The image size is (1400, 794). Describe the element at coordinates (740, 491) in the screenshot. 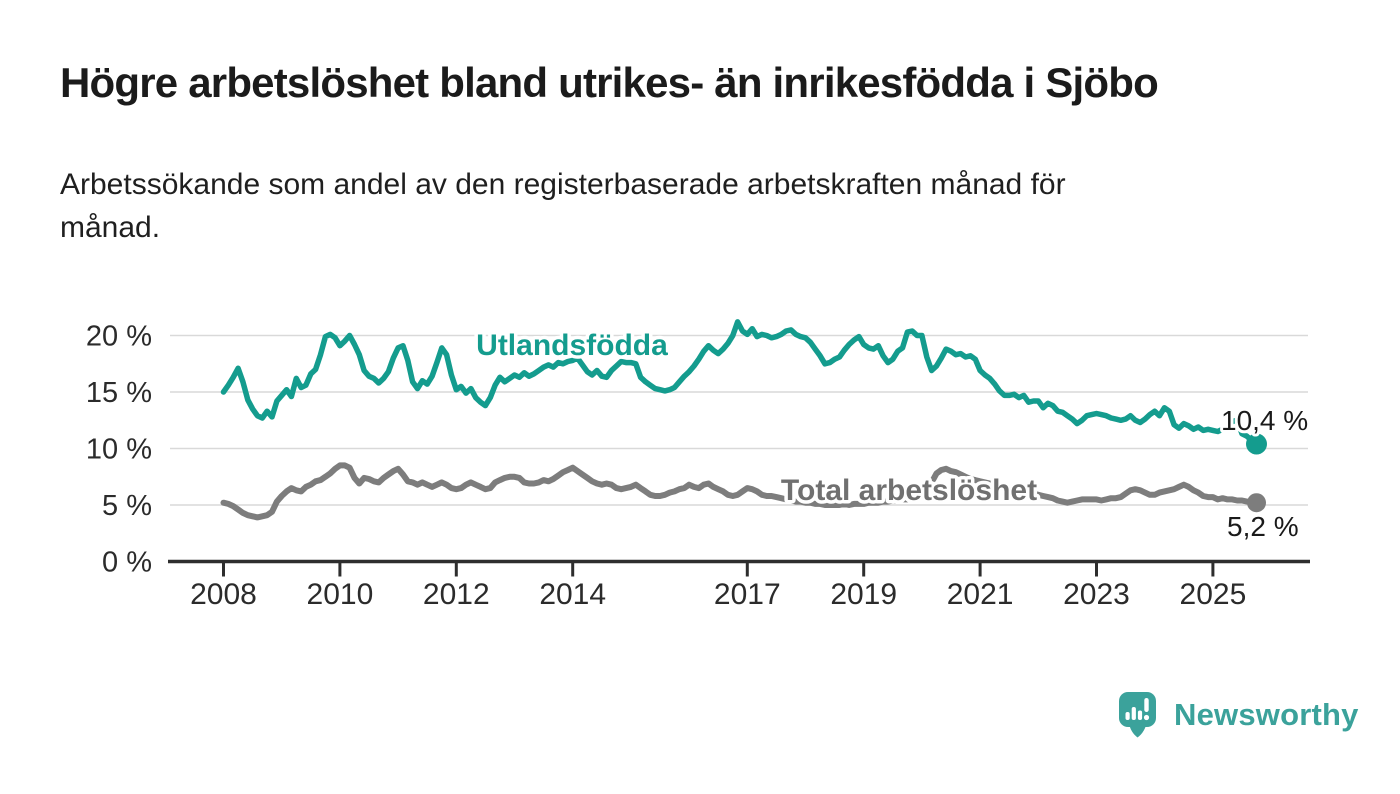

I see `series-line-total` at that location.